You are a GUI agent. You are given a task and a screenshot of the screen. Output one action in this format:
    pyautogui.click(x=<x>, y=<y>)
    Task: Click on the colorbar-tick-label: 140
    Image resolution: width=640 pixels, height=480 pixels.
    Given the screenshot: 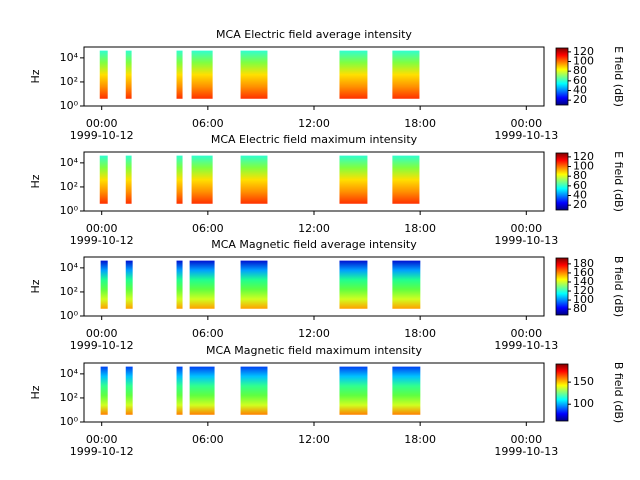 What is the action you would take?
    pyautogui.click(x=583, y=281)
    